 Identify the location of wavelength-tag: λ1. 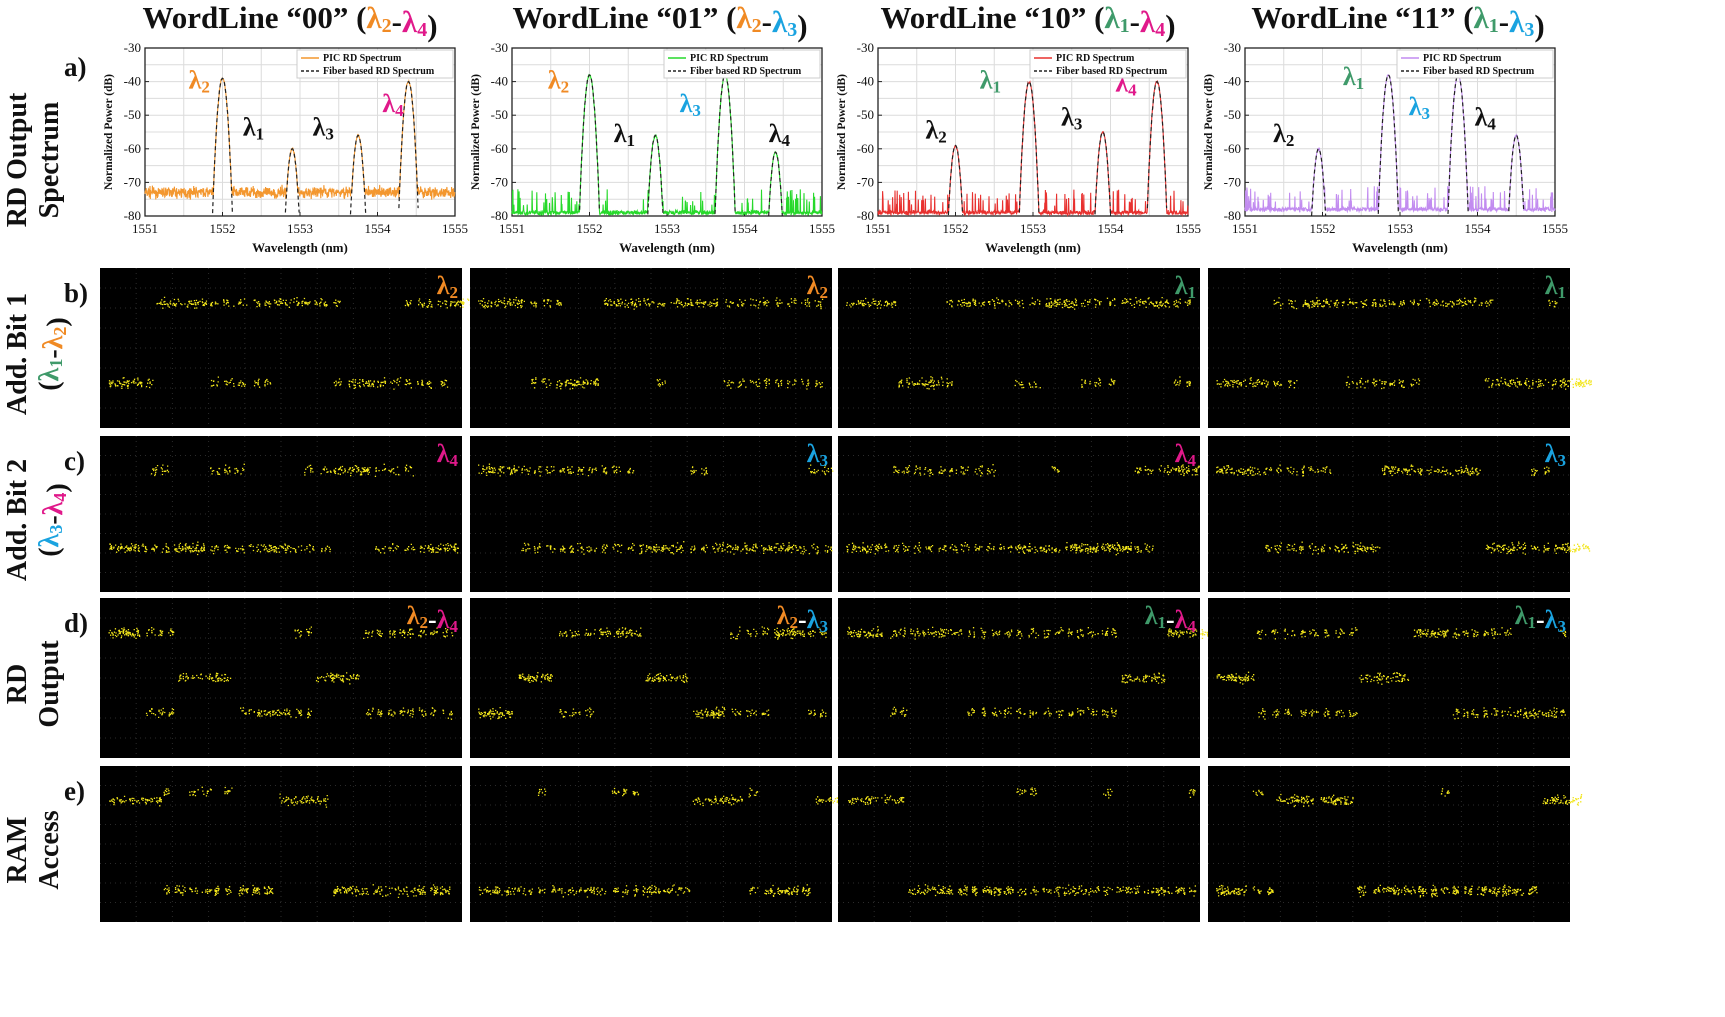
(1555, 286).